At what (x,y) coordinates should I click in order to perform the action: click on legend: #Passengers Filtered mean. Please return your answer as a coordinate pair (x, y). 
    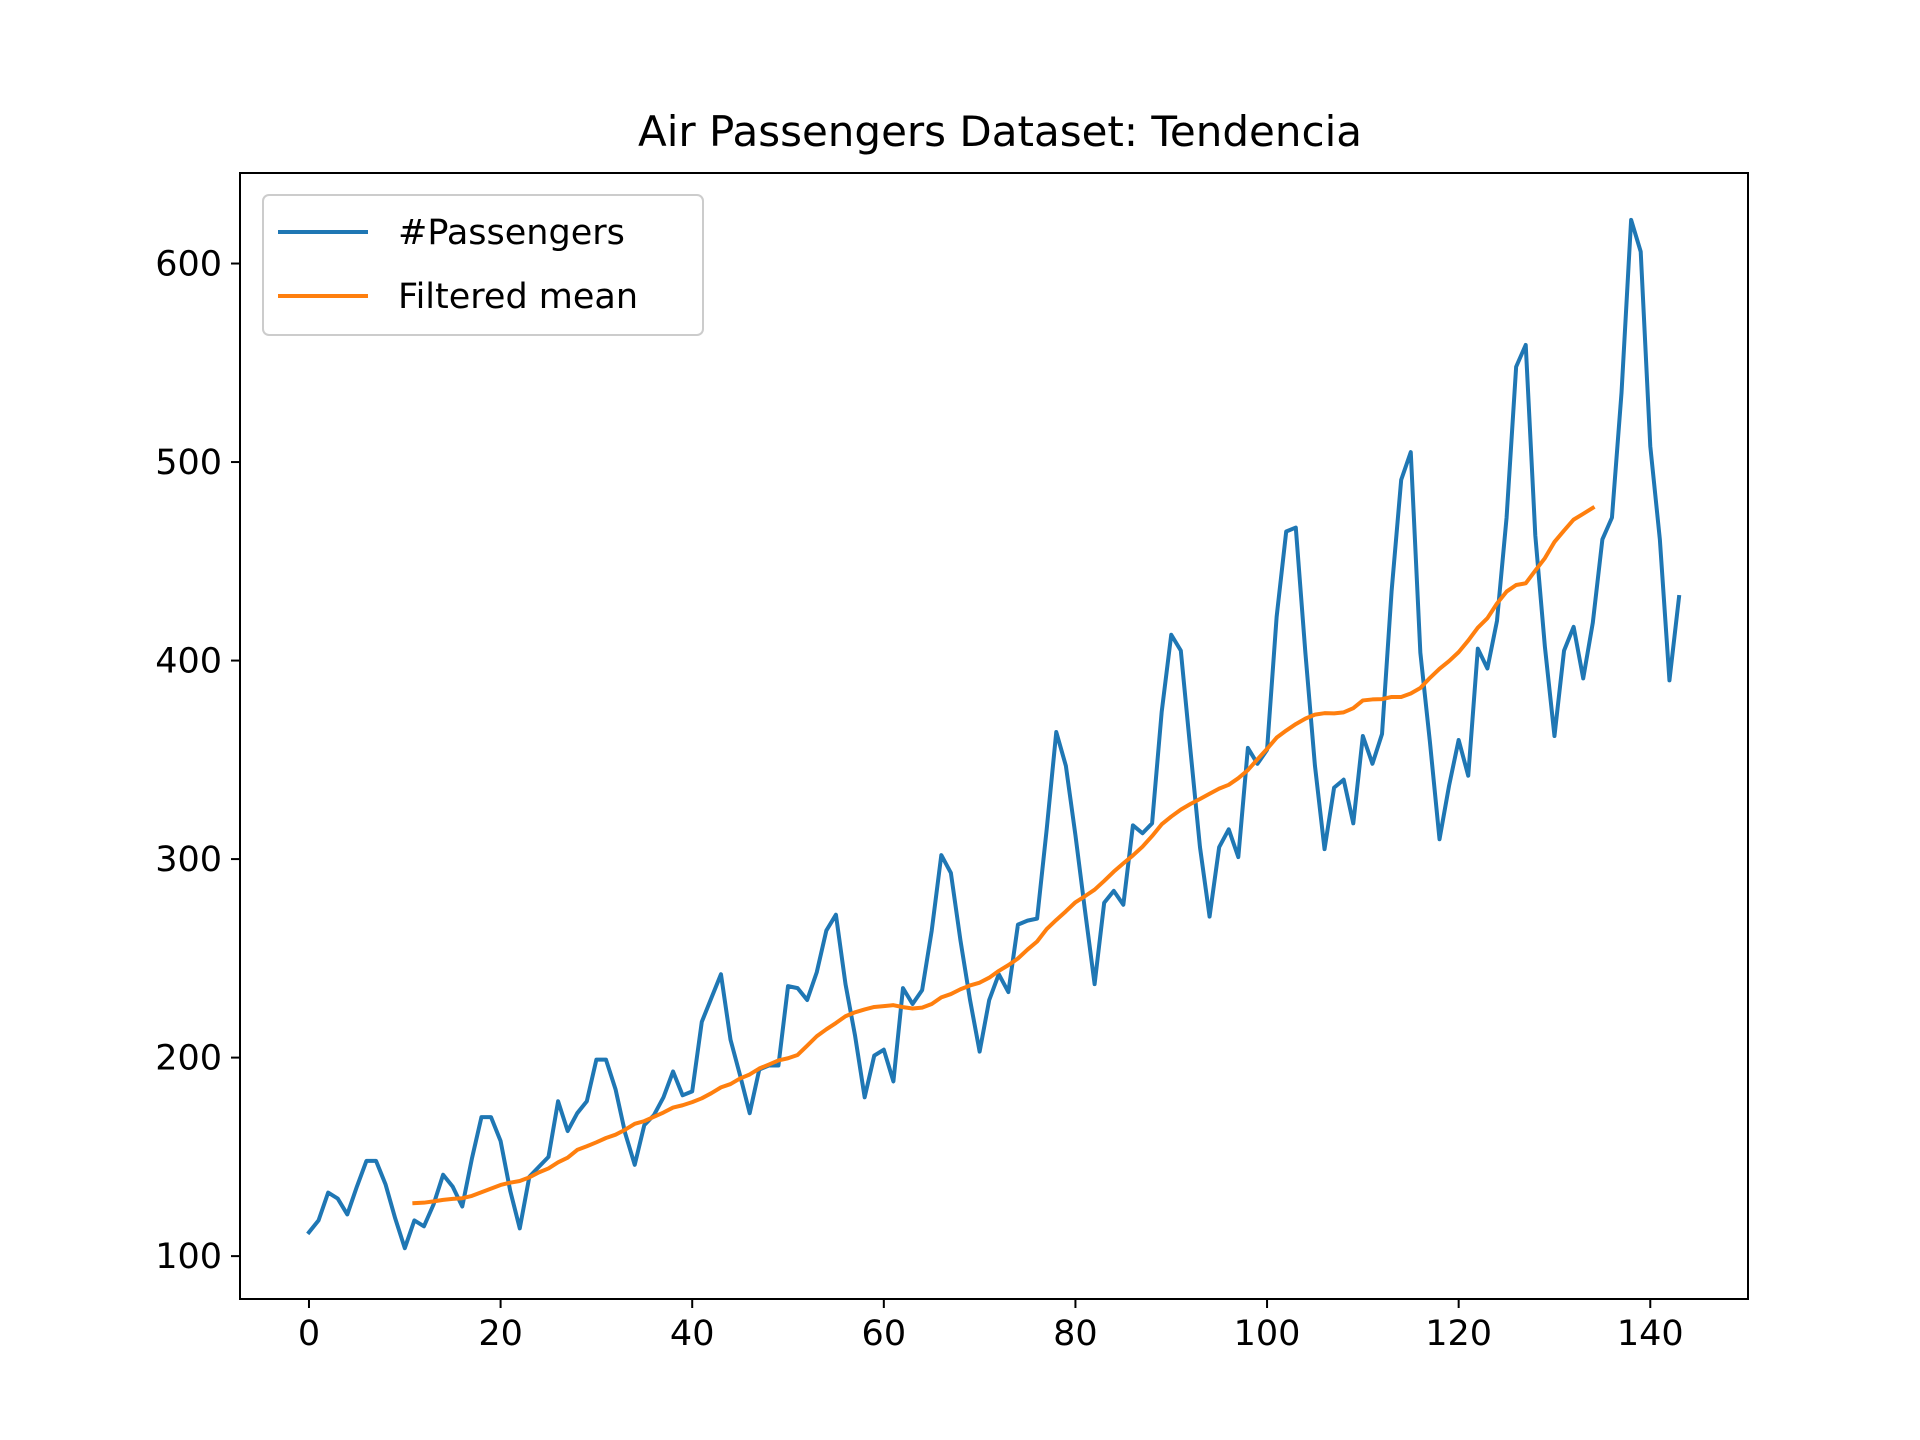
    Looking at the image, I should click on (483, 265).